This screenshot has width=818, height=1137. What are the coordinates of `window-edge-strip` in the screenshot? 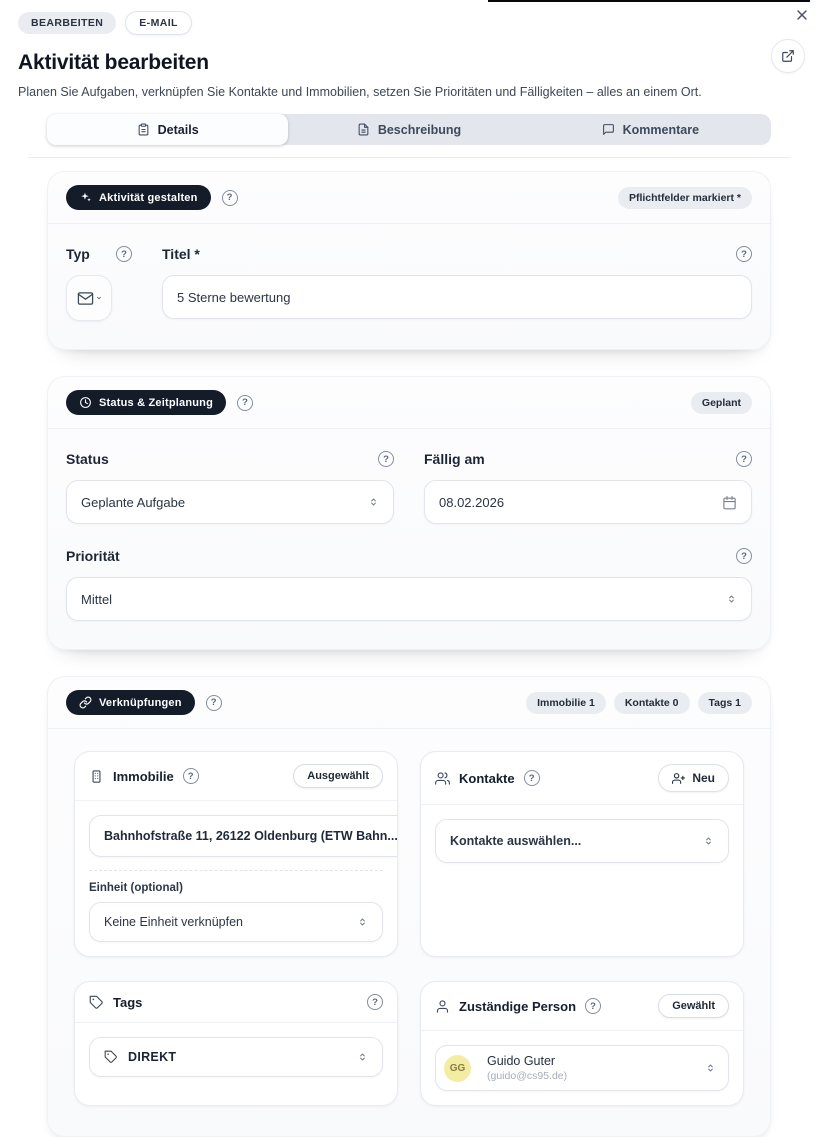 It's located at (649, 1).